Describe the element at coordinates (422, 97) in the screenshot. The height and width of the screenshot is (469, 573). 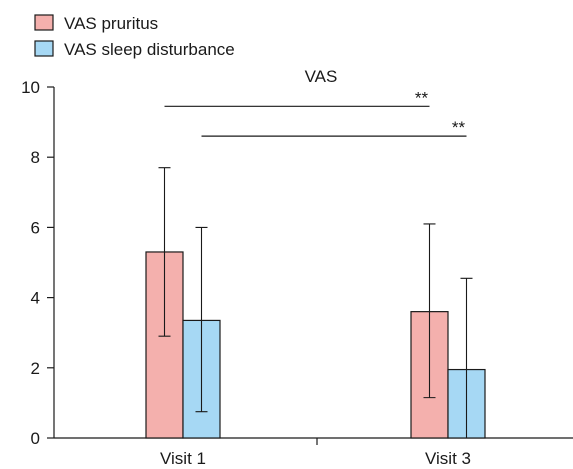
I see `significance-label-pruritus: **` at that location.